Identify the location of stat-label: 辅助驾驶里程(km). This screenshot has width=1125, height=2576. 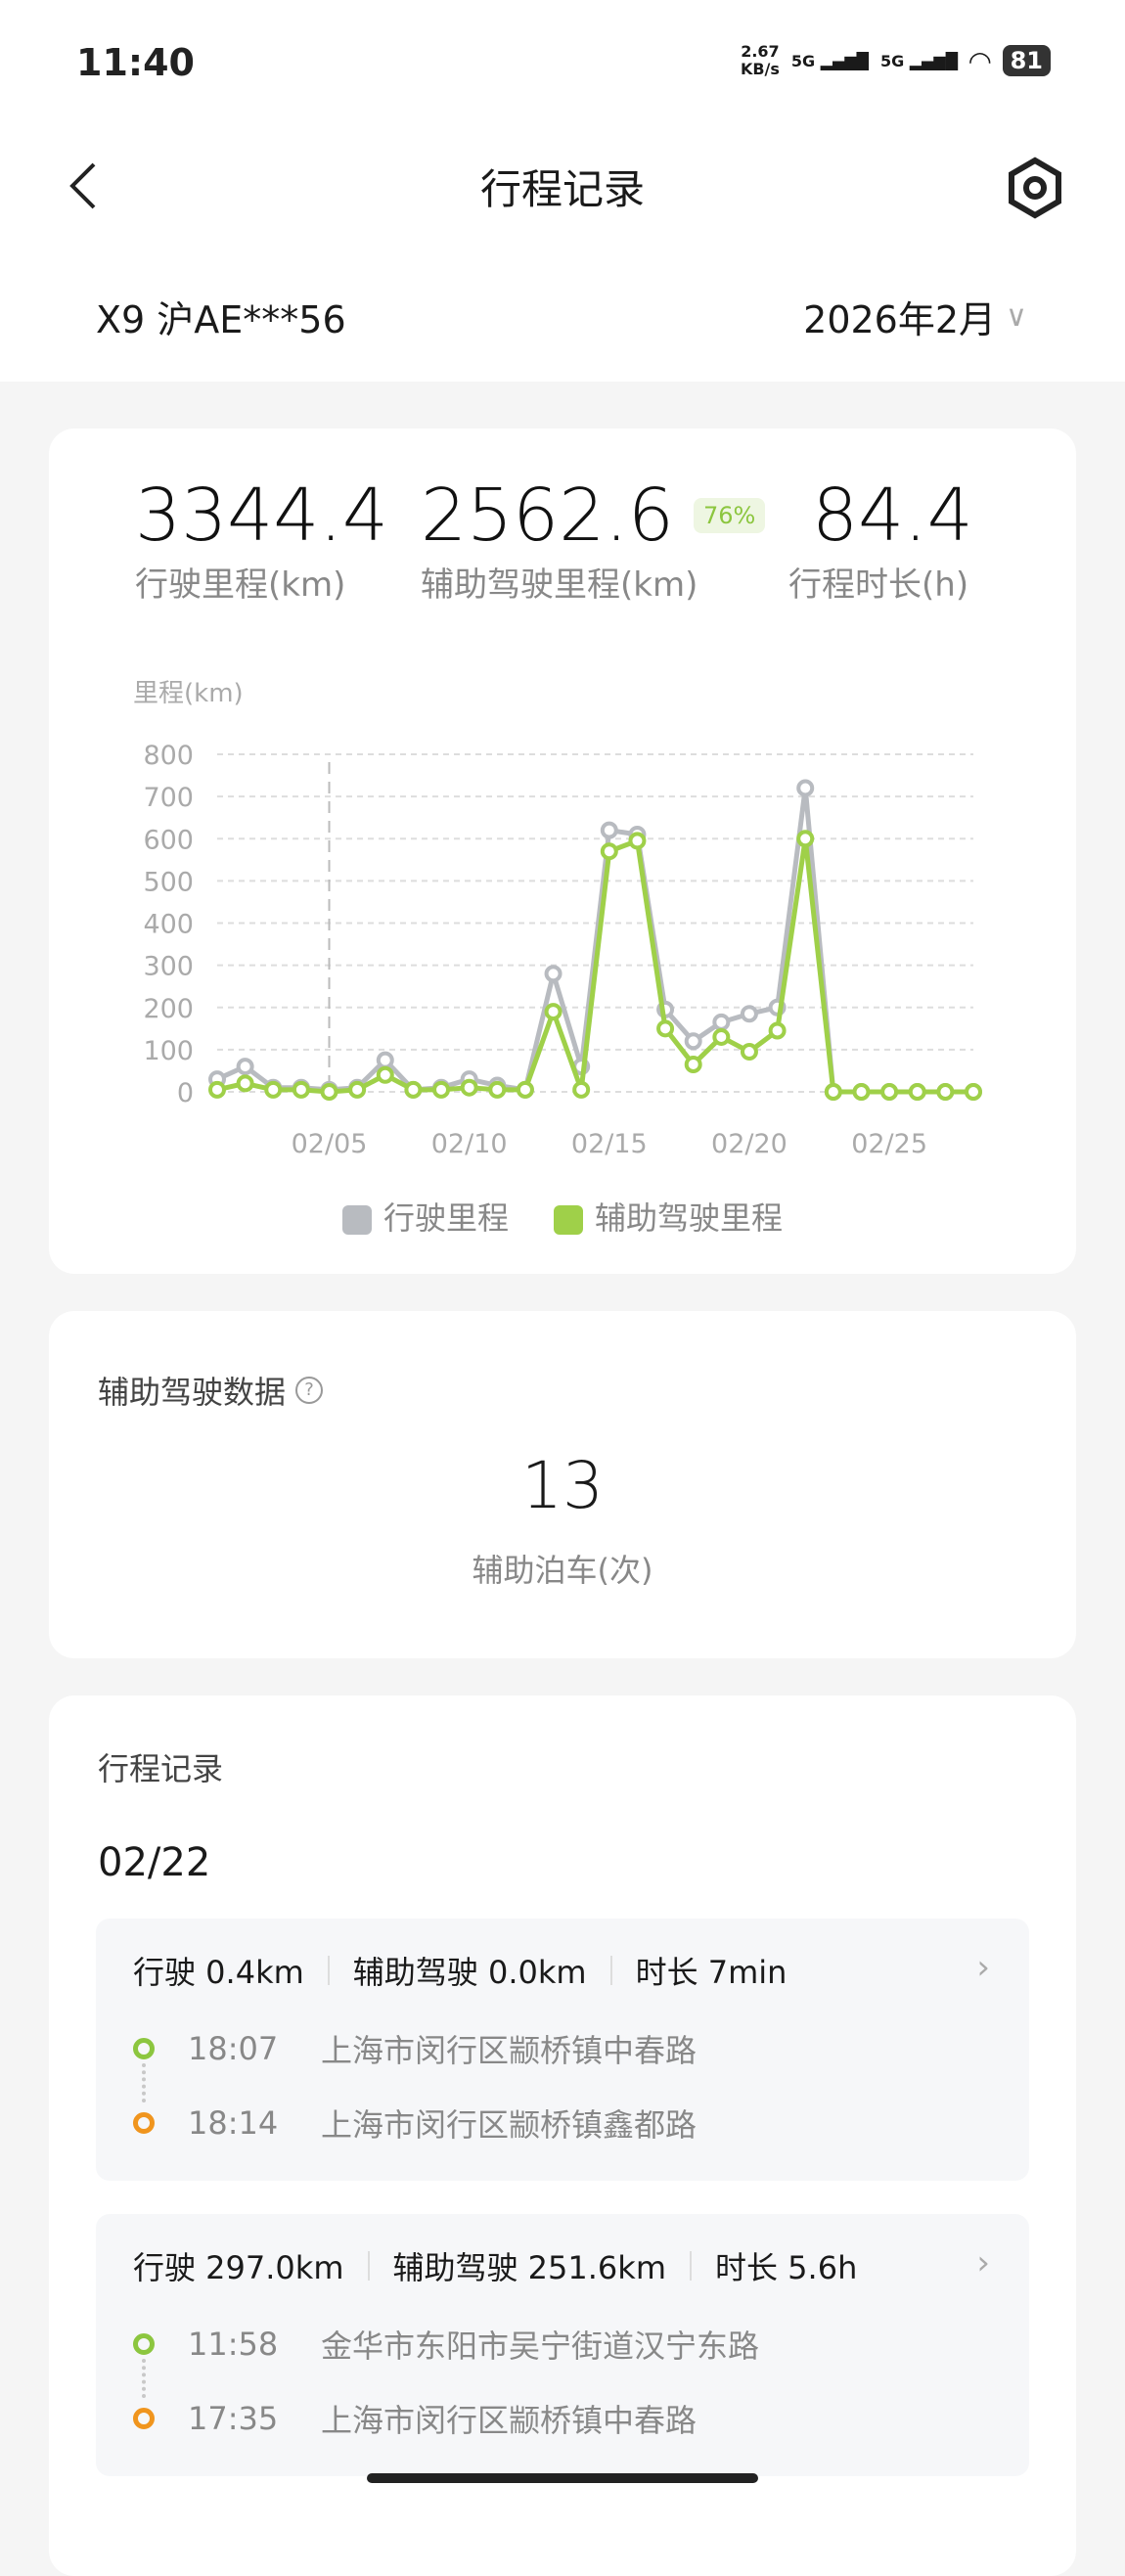
(559, 585).